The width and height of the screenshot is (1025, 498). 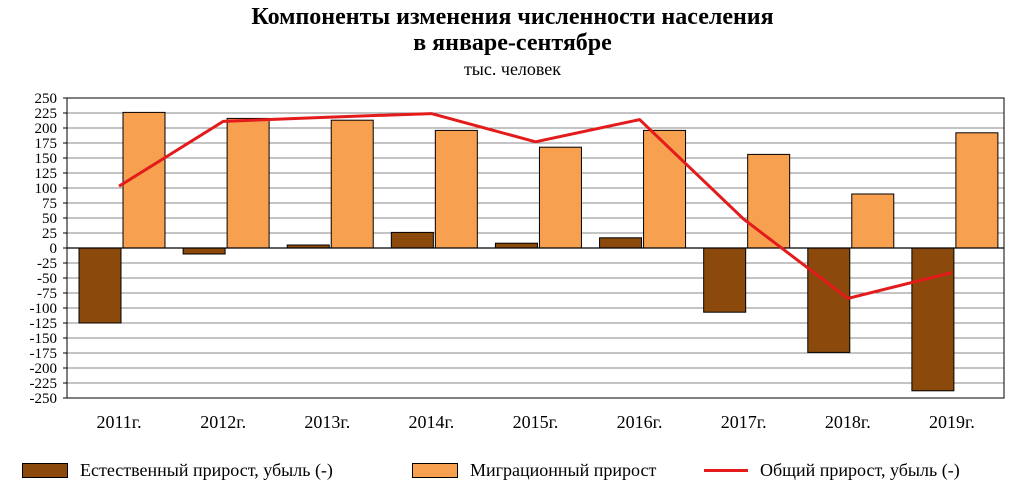 I want to click on y-tick-label: 0, so click(x=54, y=249).